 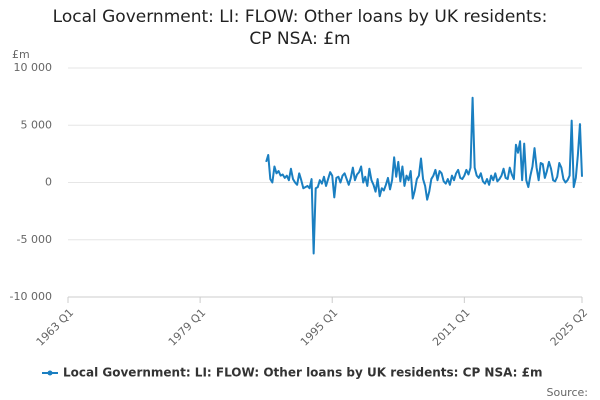 I want to click on x-tick-label: 1963 Q1, so click(x=55, y=327).